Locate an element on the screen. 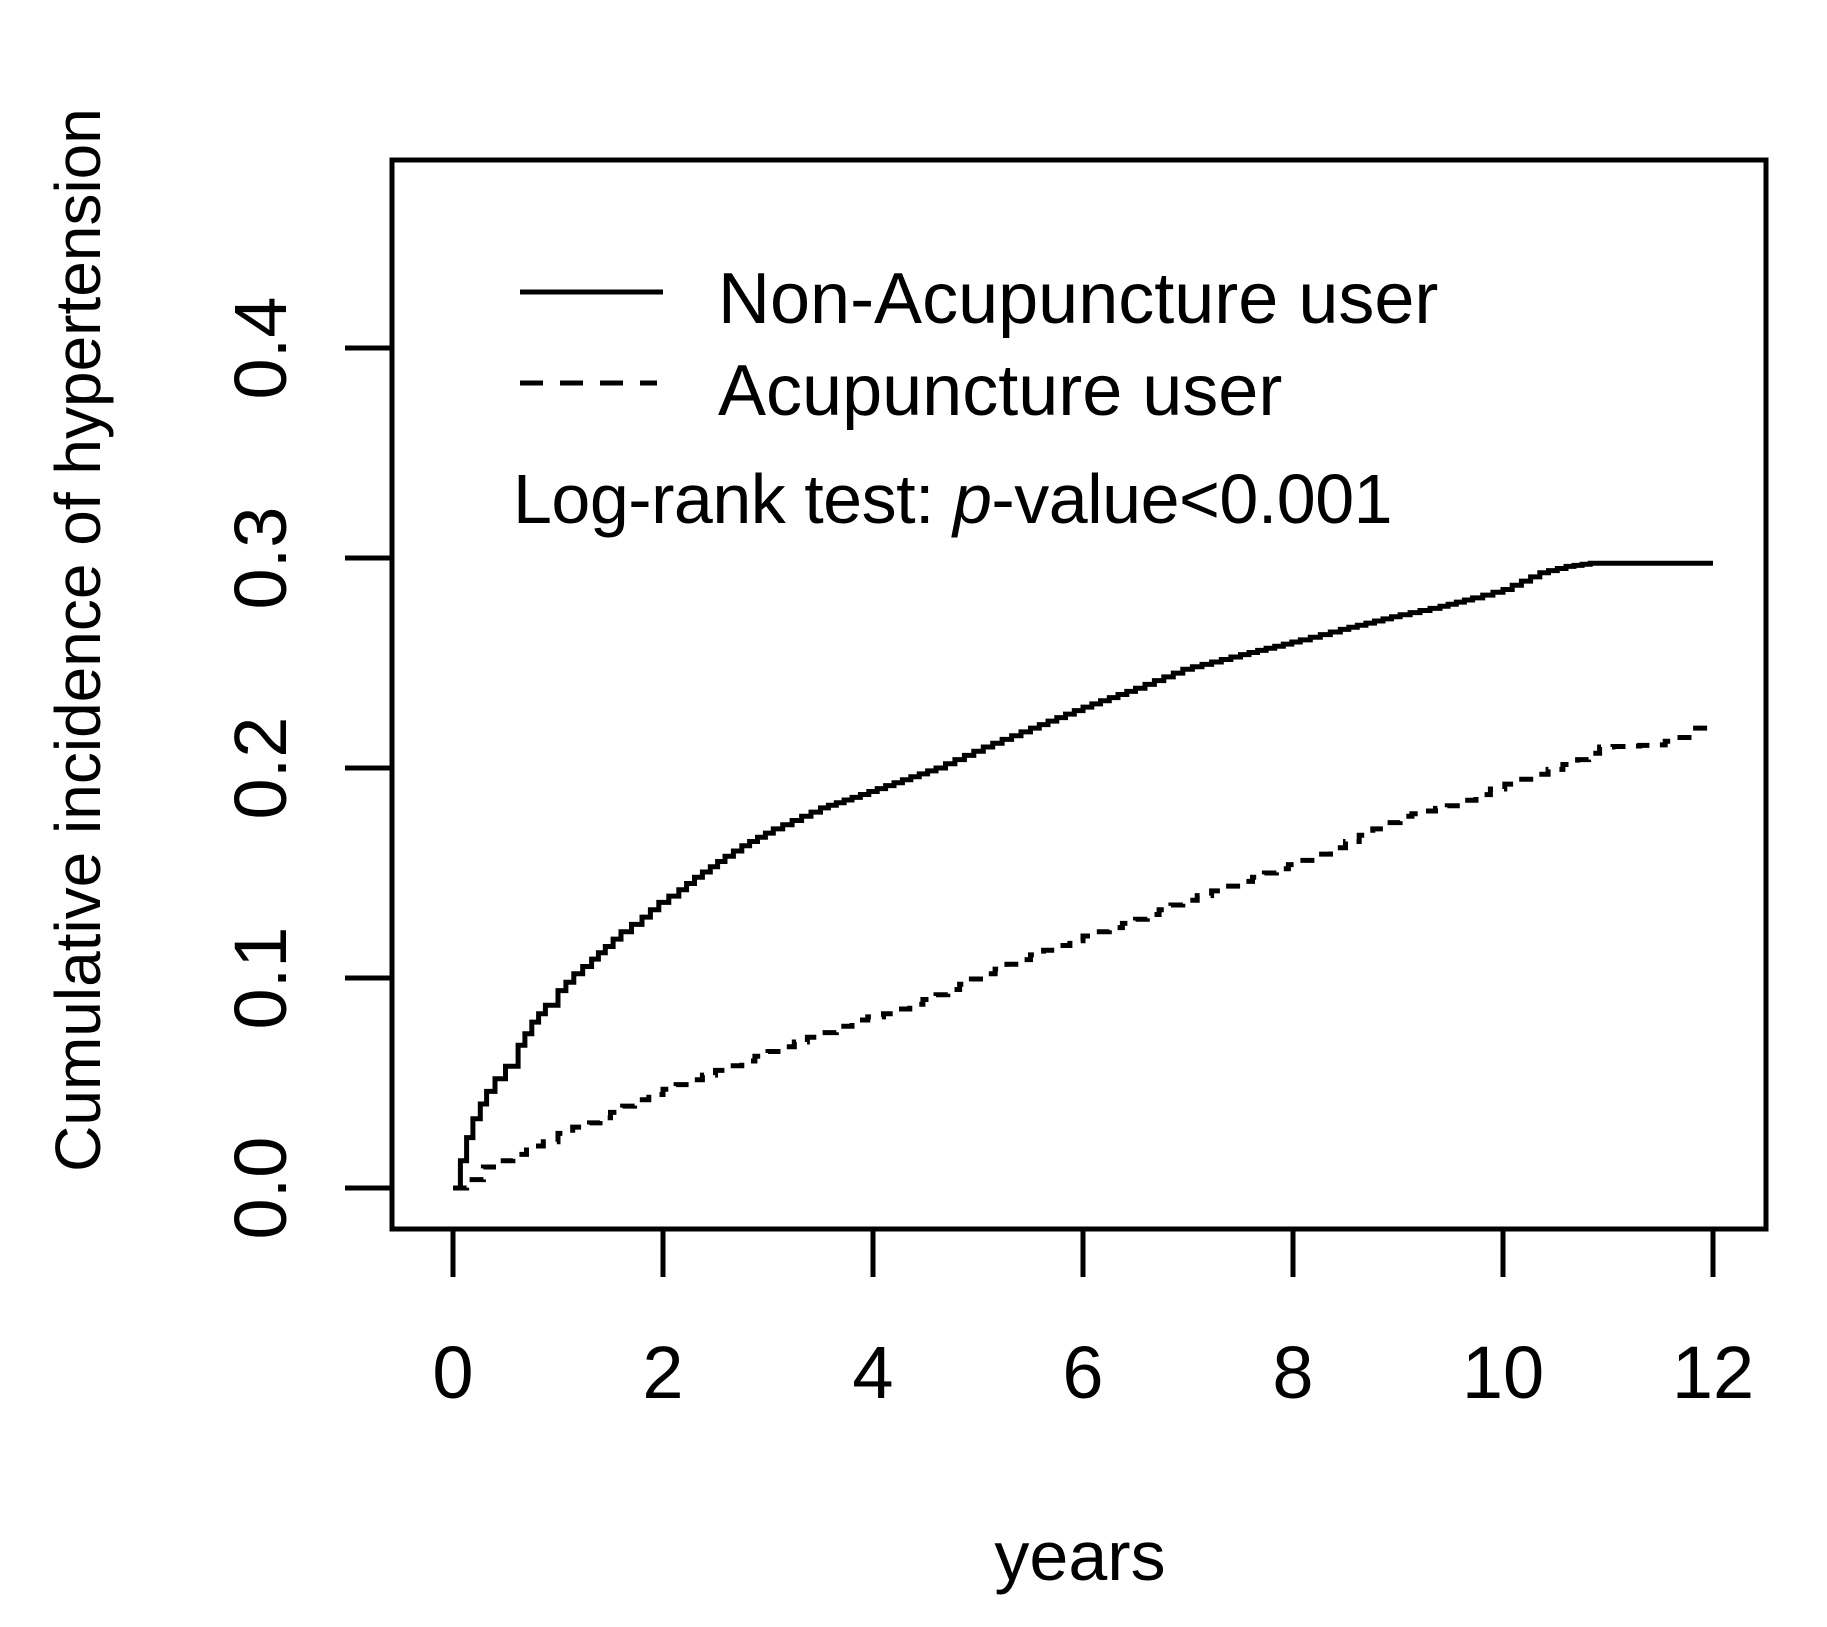 The image size is (1827, 1627). x-tick-label: 12 is located at coordinates (1713, 1372).